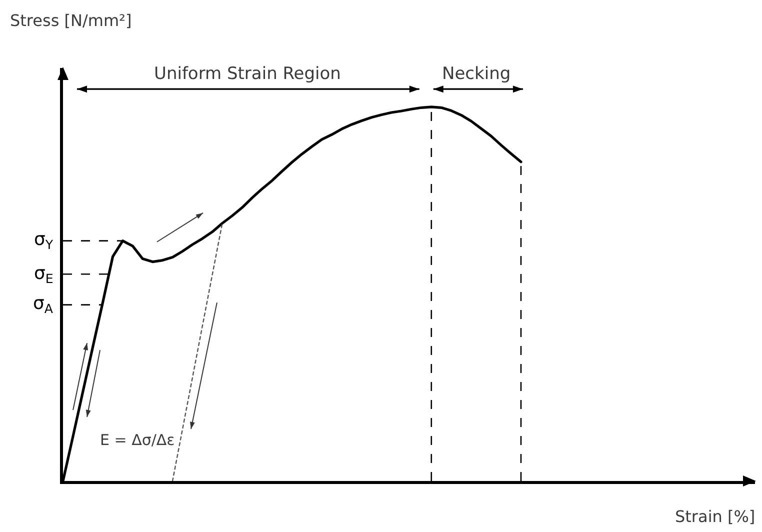 This screenshot has width=762, height=532. Describe the element at coordinates (44, 274) in the screenshot. I see `ref-line-label: σ$_{E}$` at that location.